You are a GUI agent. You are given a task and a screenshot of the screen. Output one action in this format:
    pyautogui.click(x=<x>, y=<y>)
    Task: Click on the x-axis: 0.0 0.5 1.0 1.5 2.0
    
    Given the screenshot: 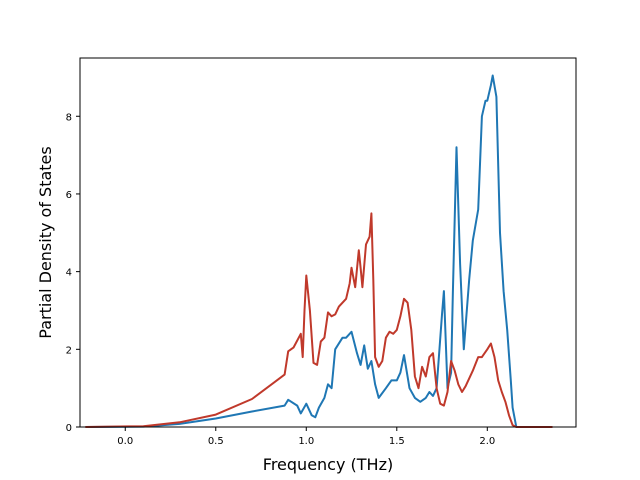 What is the action you would take?
    pyautogui.click(x=306, y=437)
    